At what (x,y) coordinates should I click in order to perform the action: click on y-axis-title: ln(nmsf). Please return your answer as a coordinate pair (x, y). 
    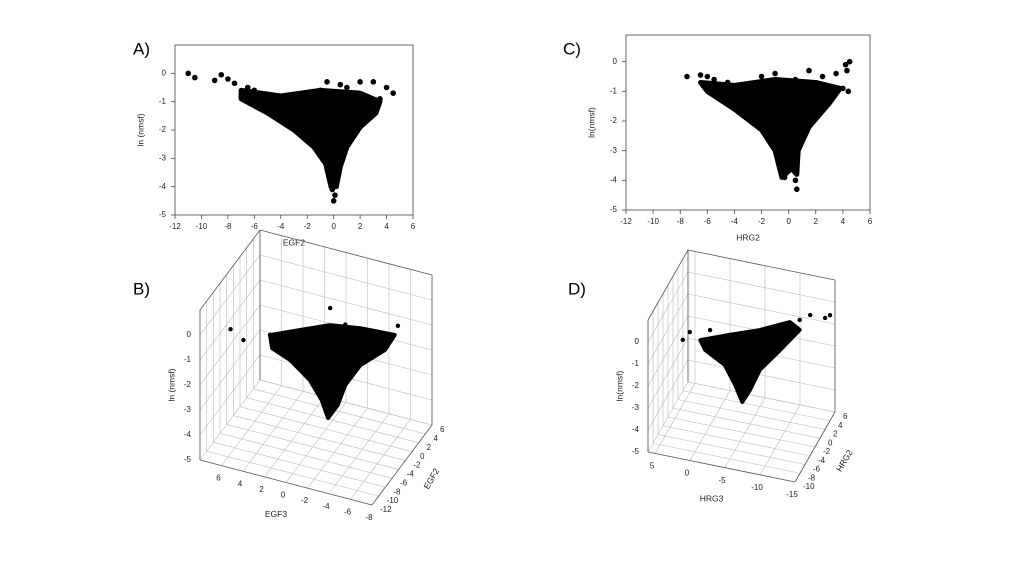
    Looking at the image, I should click on (591, 122).